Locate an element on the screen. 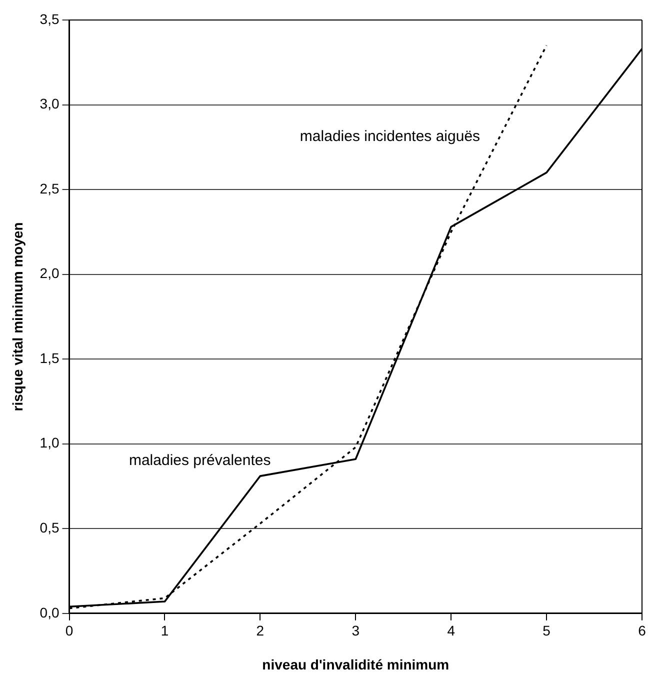  y-tick-label: 2,5 is located at coordinates (50, 188).